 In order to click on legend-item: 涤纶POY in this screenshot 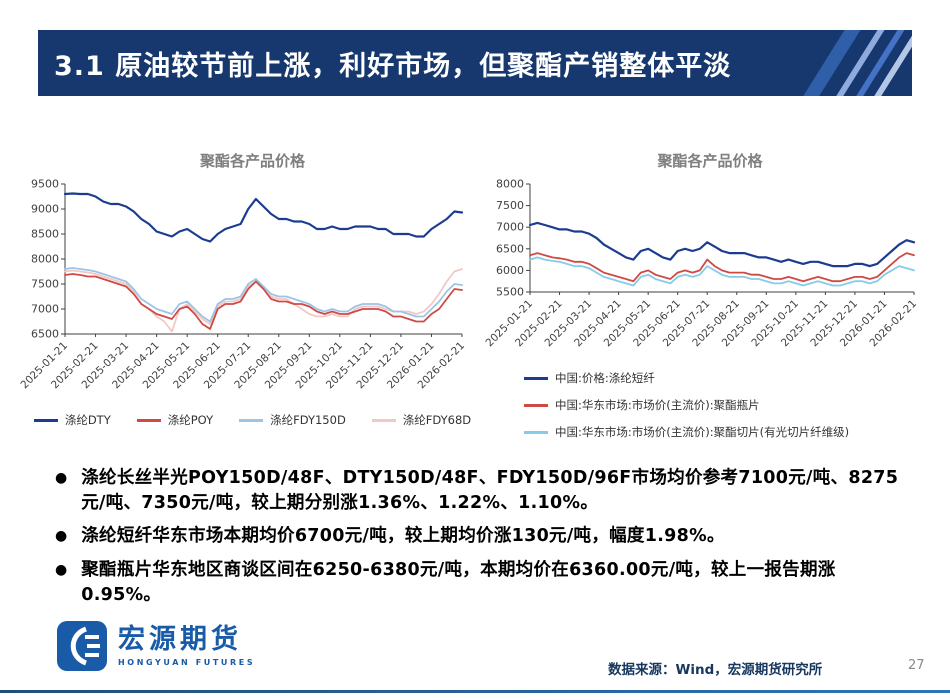, I will do `click(175, 420)`.